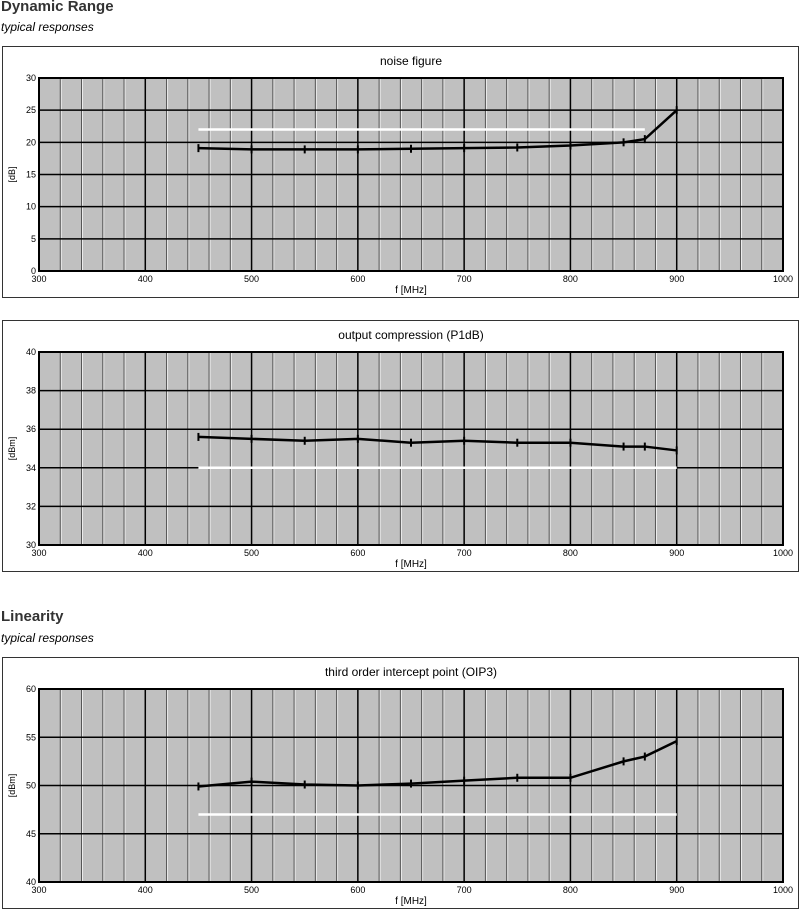 The width and height of the screenshot is (800, 910). I want to click on y-tick-label: 25, so click(31, 110).